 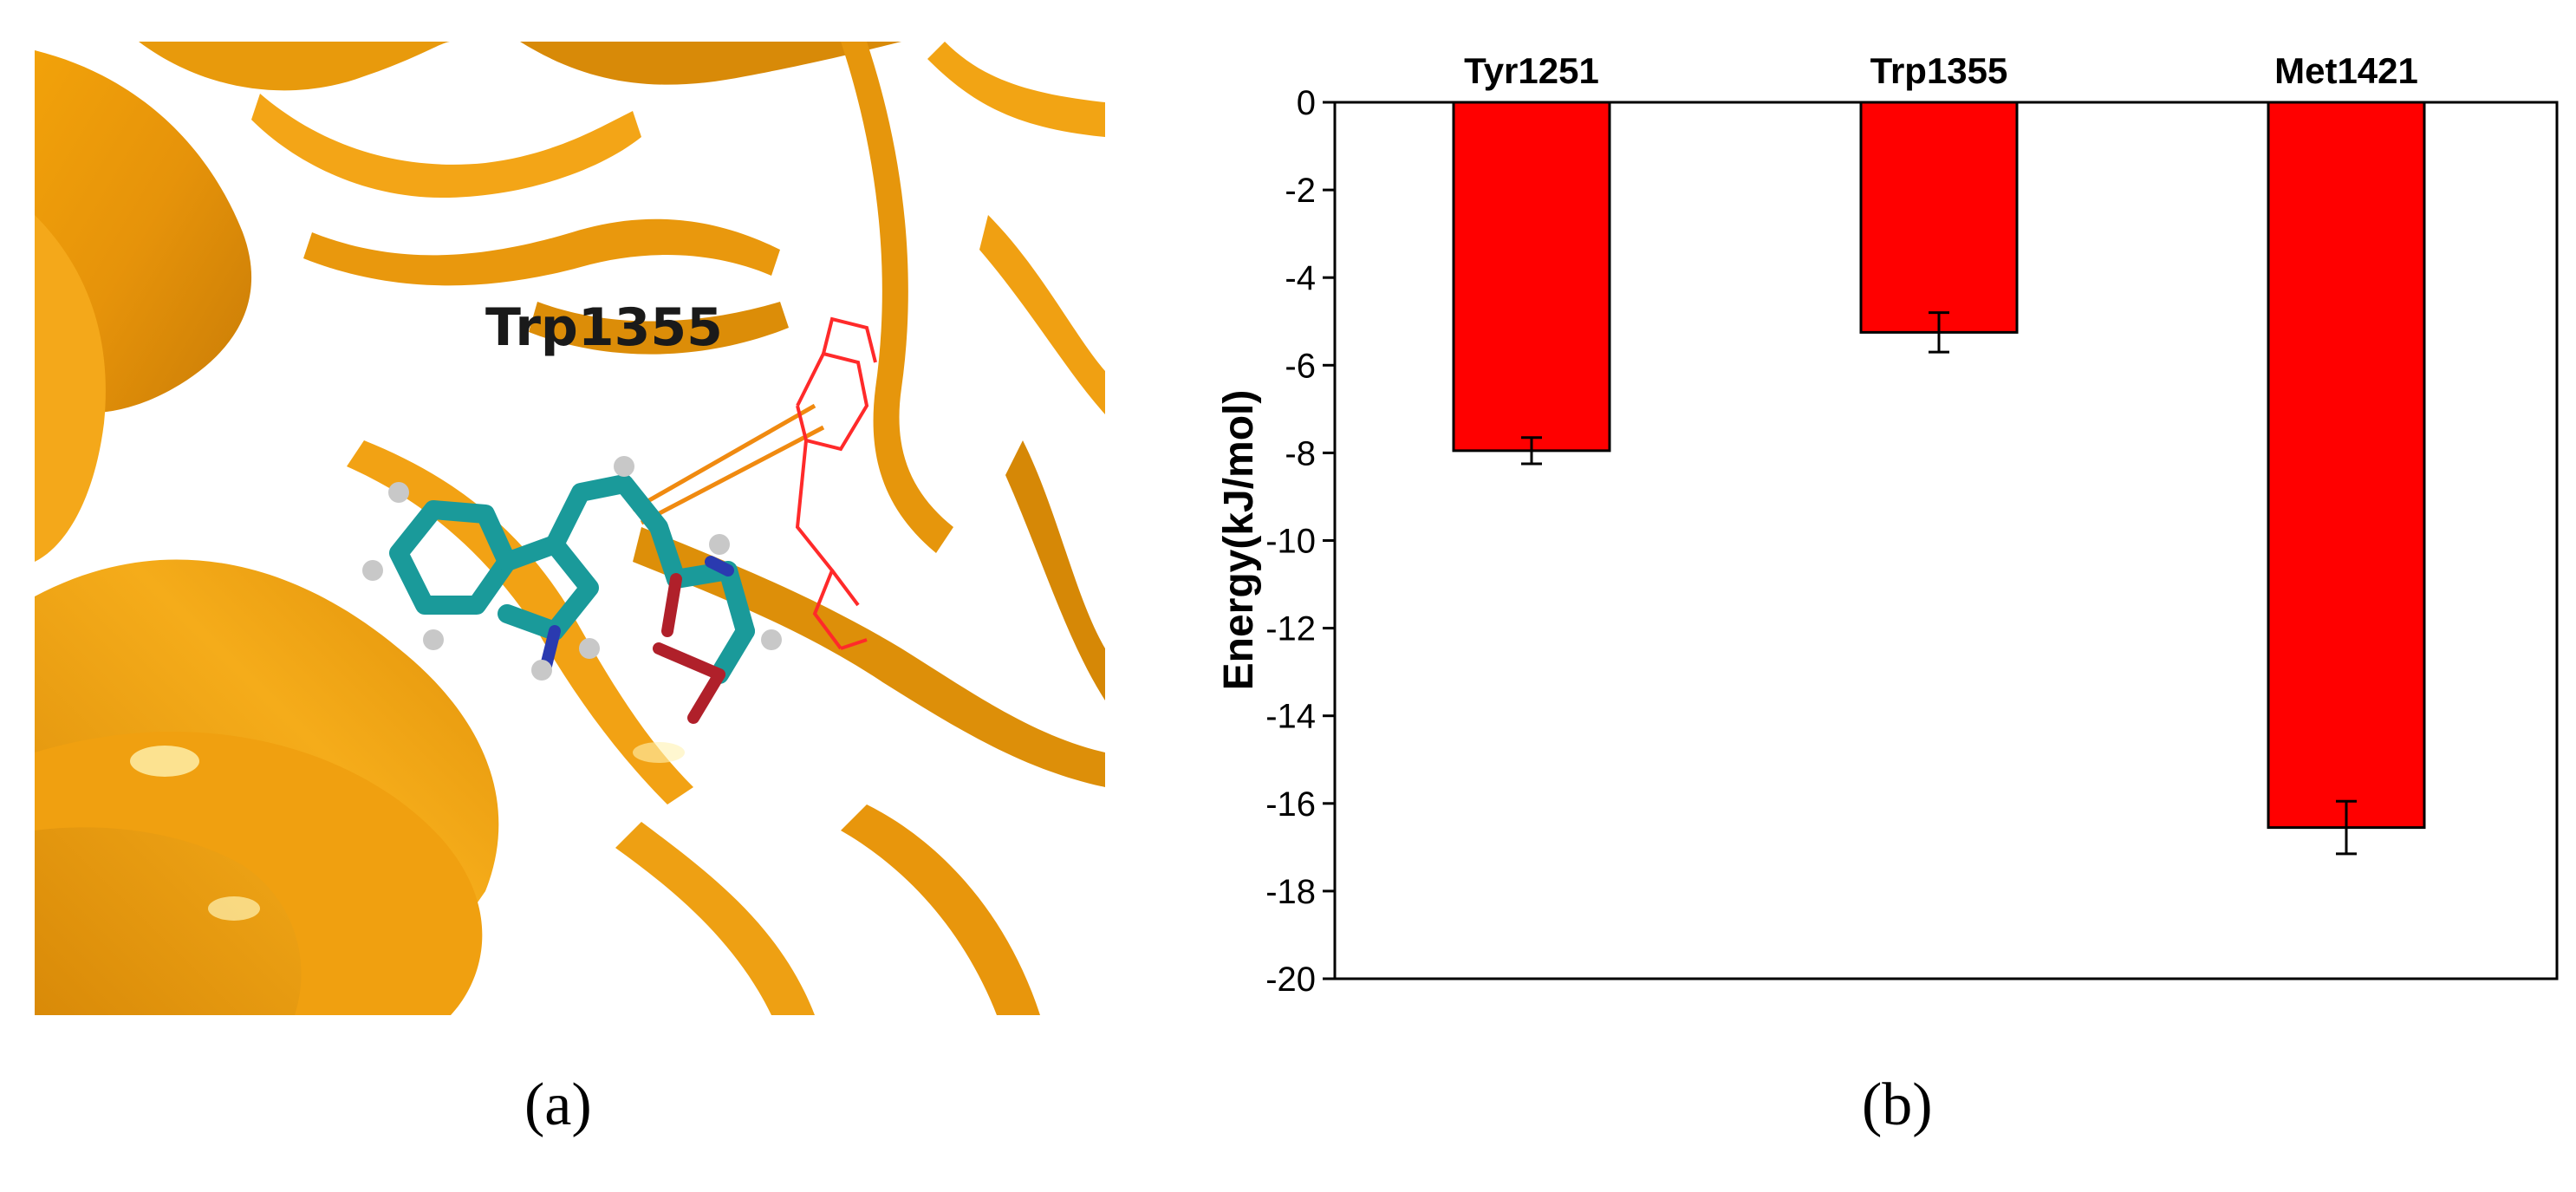 I want to click on category-labels: Tyr1251 Trp1355 Met1421, so click(x=1941, y=70).